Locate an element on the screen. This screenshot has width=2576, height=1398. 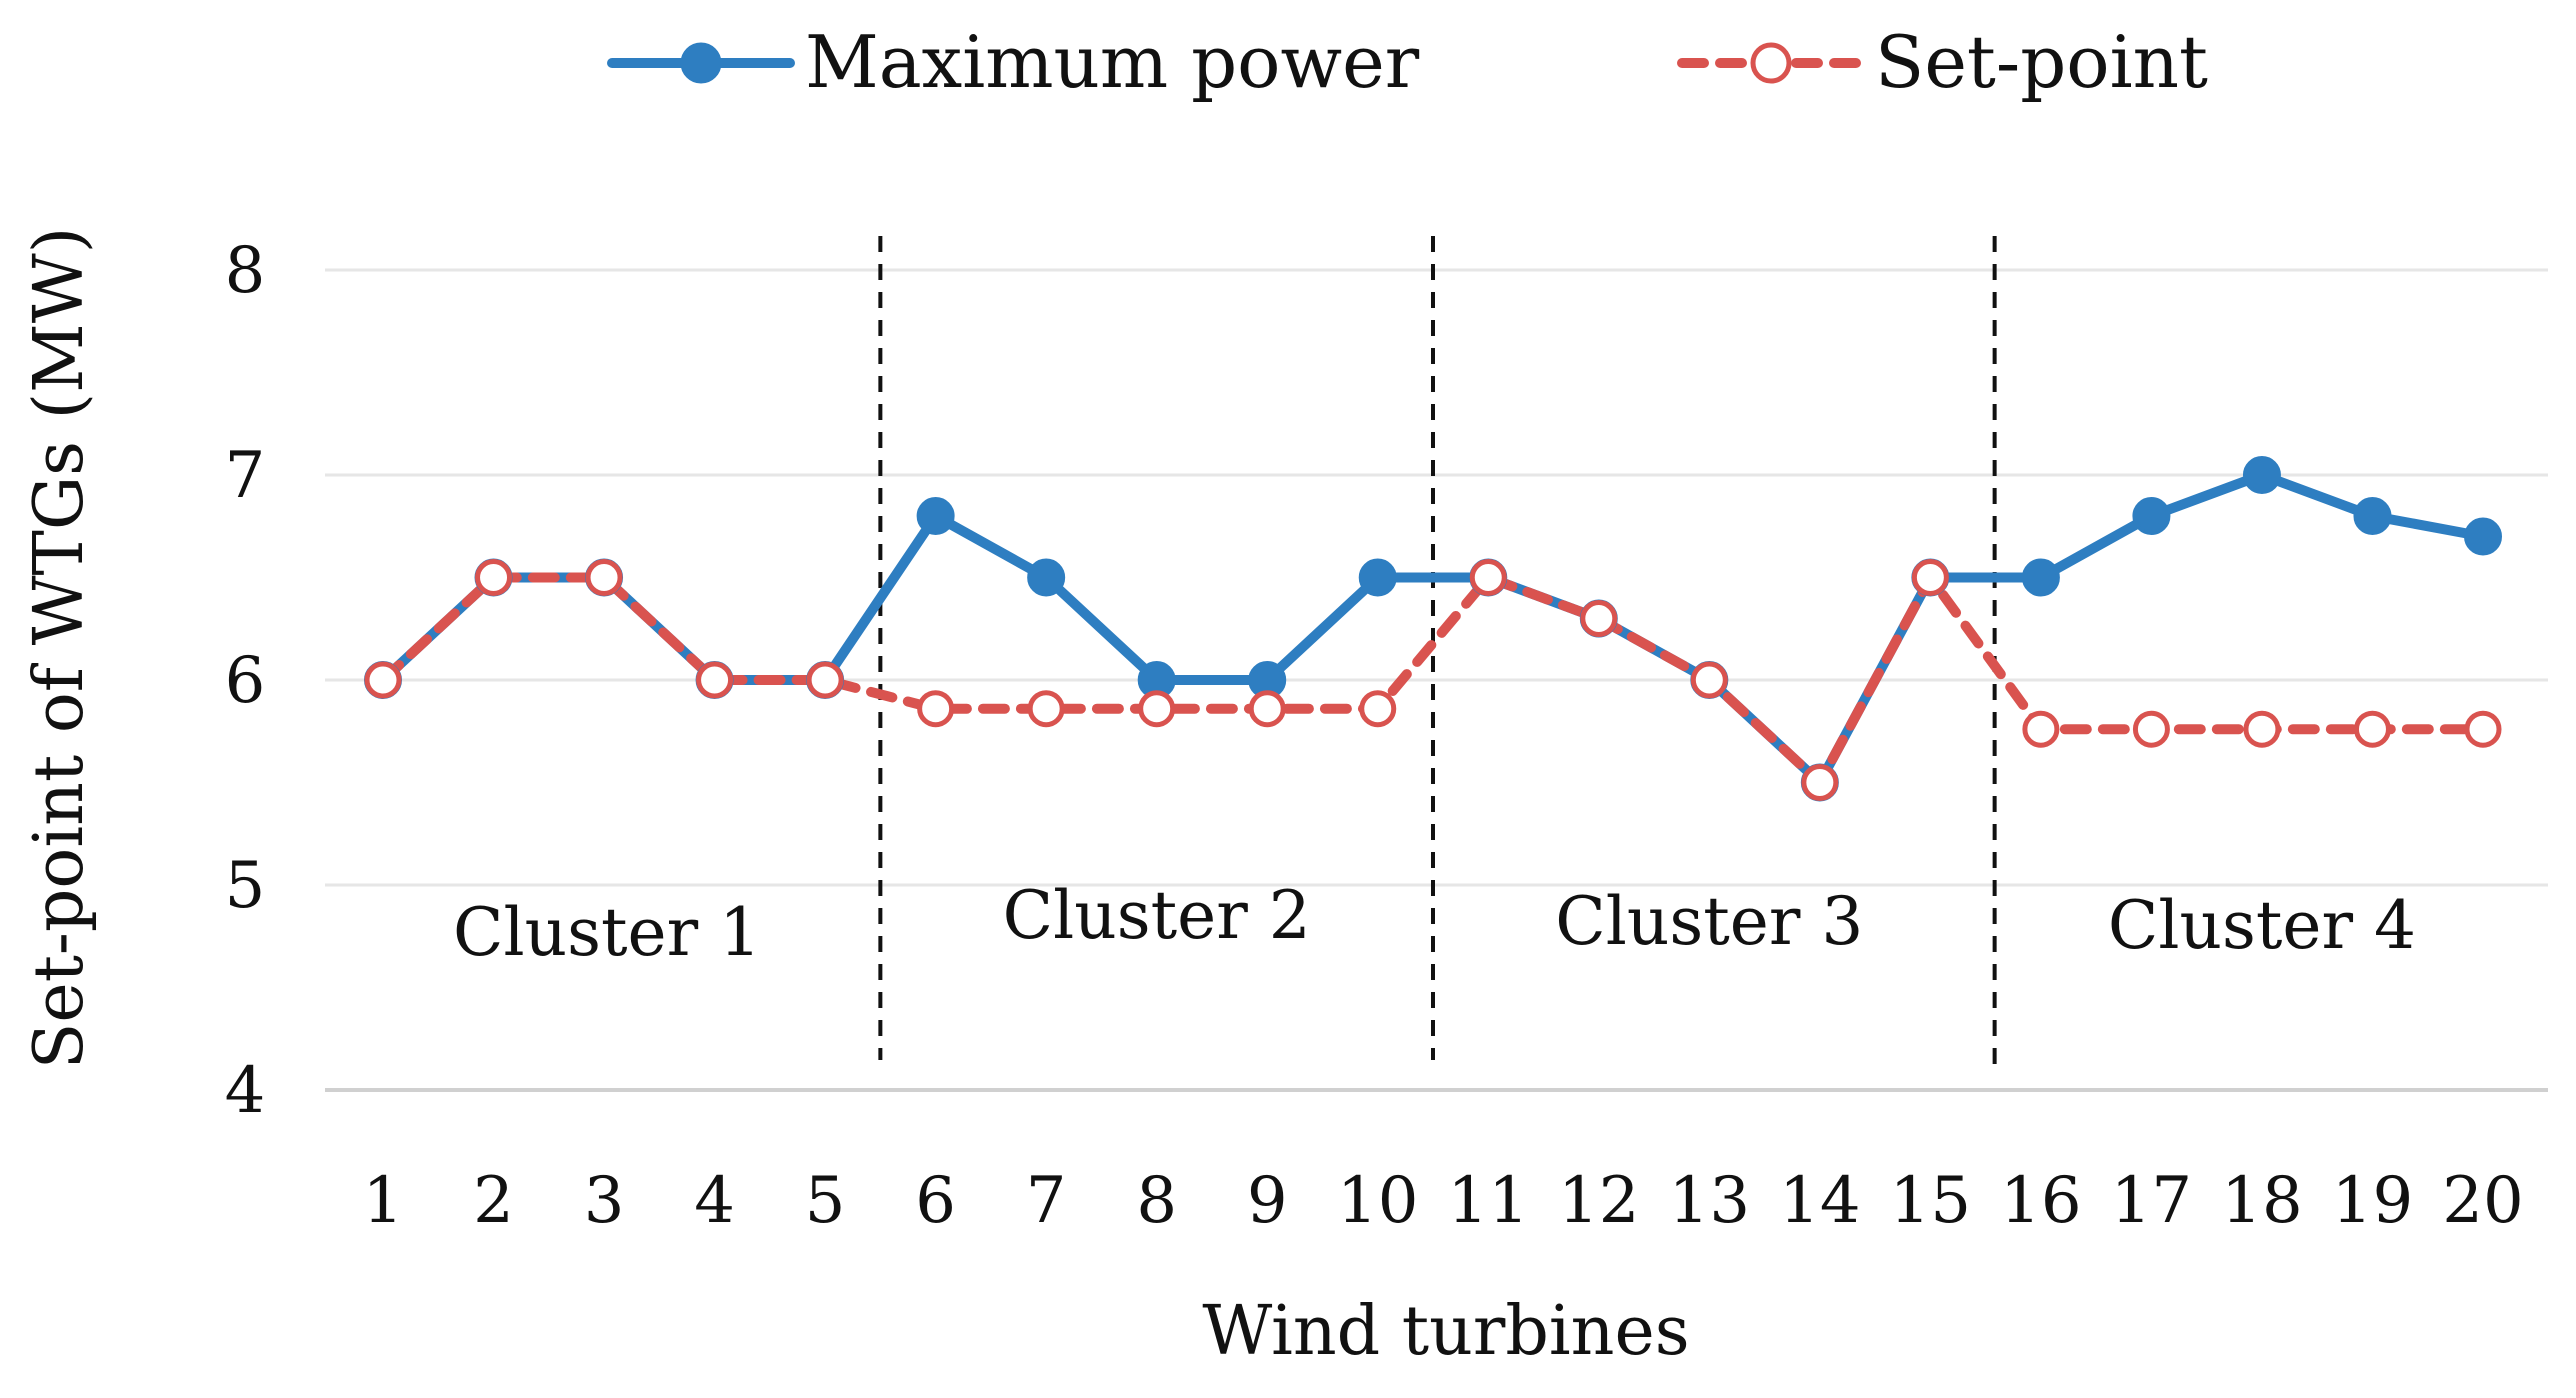
x-tick-label: 17 is located at coordinates (2151, 1201).